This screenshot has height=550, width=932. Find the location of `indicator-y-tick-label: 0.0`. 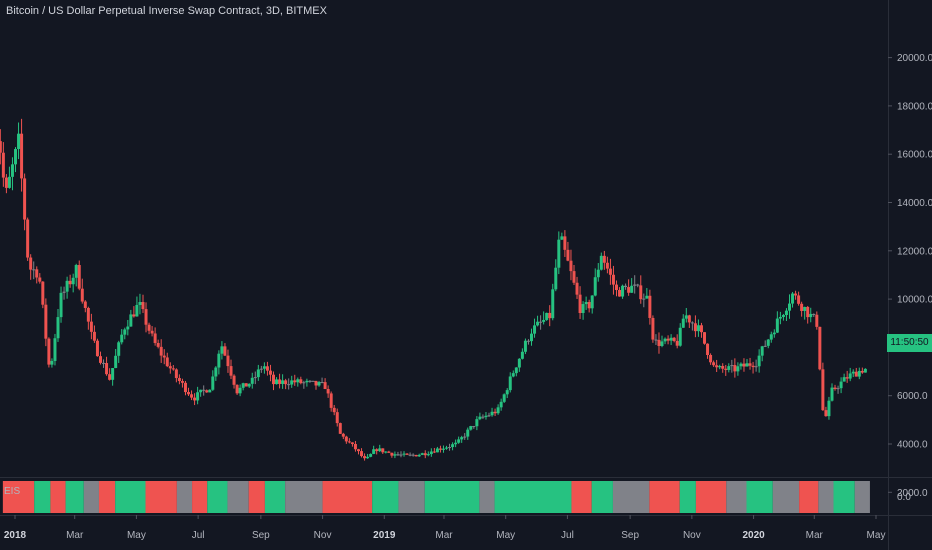

indicator-y-tick-label: 0.0 is located at coordinates (904, 497).